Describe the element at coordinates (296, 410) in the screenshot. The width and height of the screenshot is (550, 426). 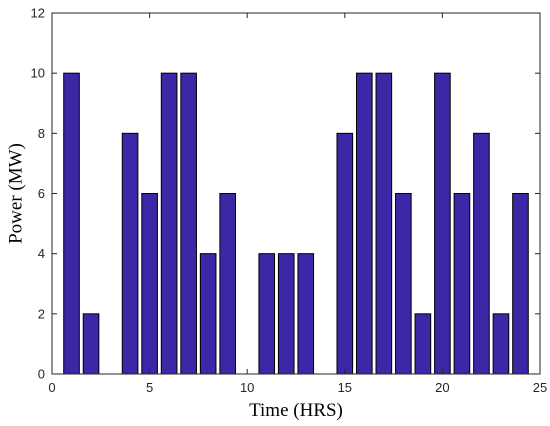
I see `x-axis-label: Time (HRS)` at that location.